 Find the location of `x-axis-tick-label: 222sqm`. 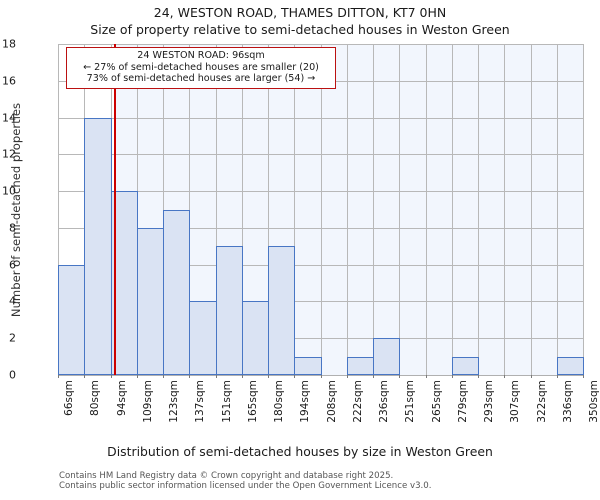

x-axis-tick-label: 222sqm is located at coordinates (358, 401).